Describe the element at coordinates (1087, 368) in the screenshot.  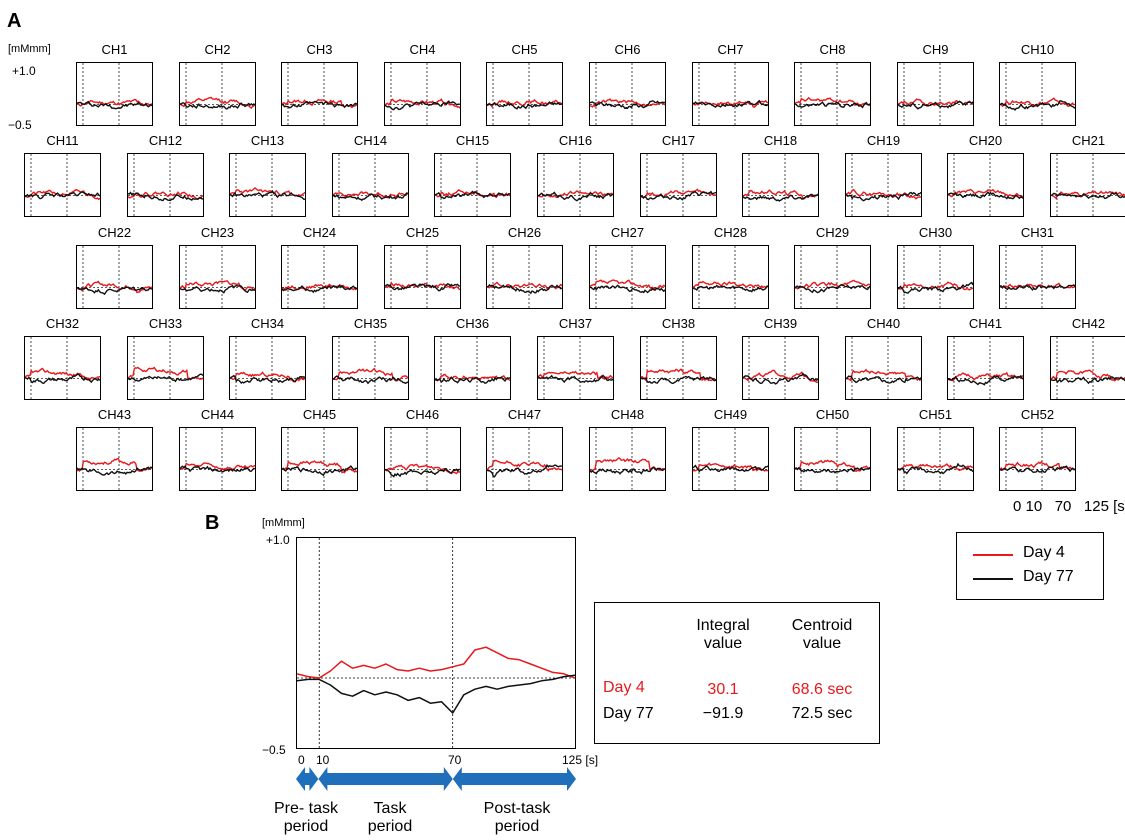
I see `channel-plot-ch42` at that location.